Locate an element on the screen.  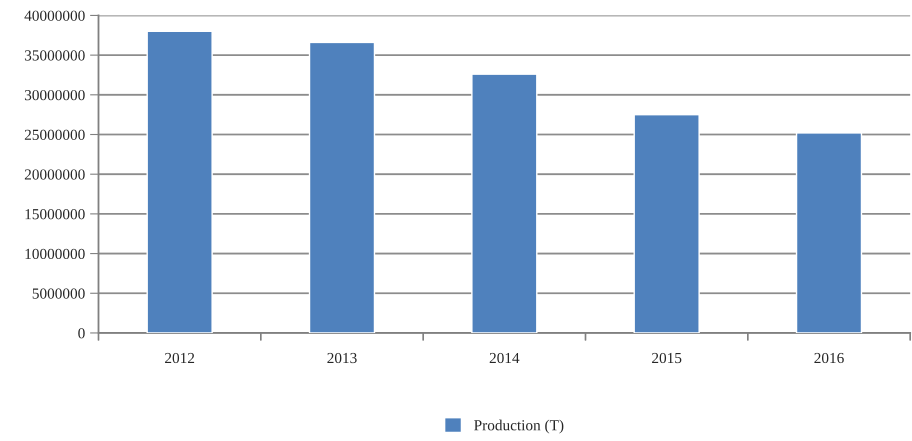
y-tick-label: 35000000 is located at coordinates (54, 55).